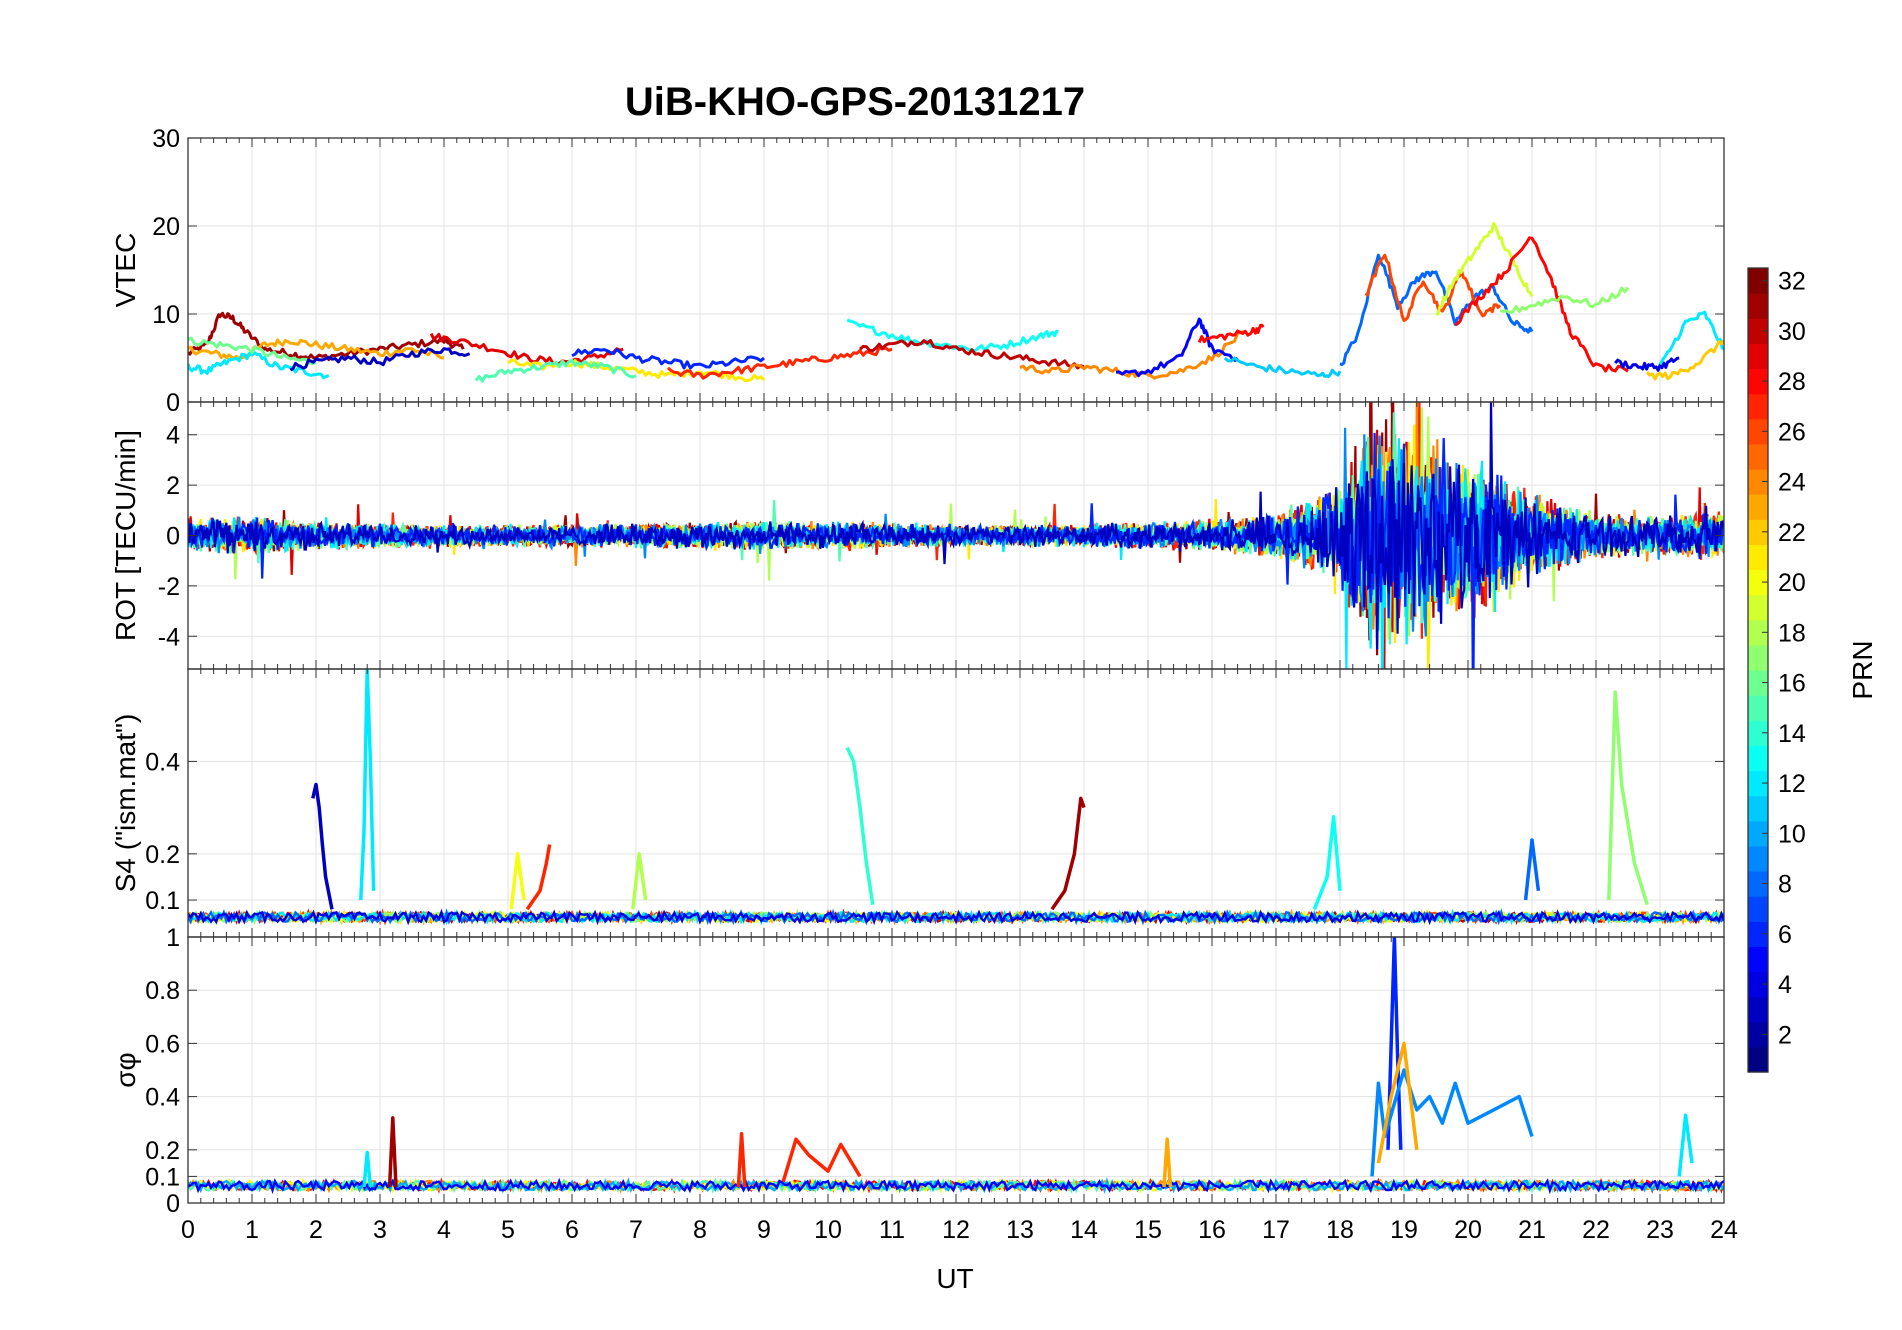 This screenshot has width=1902, height=1330. What do you see at coordinates (162, 762) in the screenshot?
I see `y-tick-label: 0.4` at bounding box center [162, 762].